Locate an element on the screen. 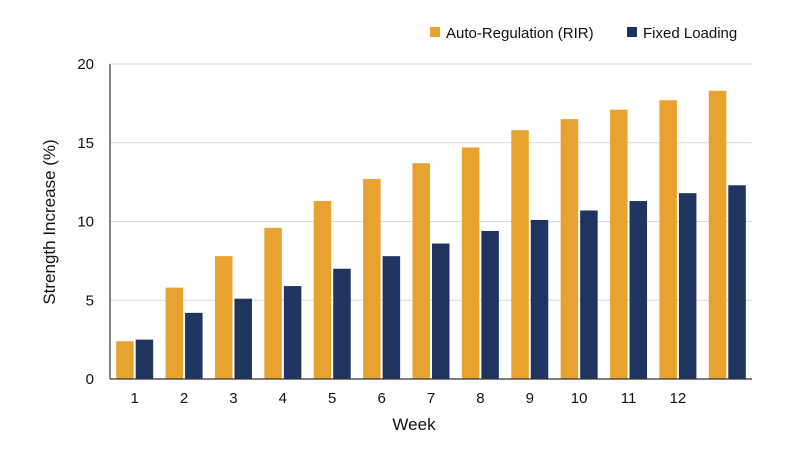 Image resolution: width=800 pixels, height=452 pixels. x-tick-label: 1 is located at coordinates (135, 398).